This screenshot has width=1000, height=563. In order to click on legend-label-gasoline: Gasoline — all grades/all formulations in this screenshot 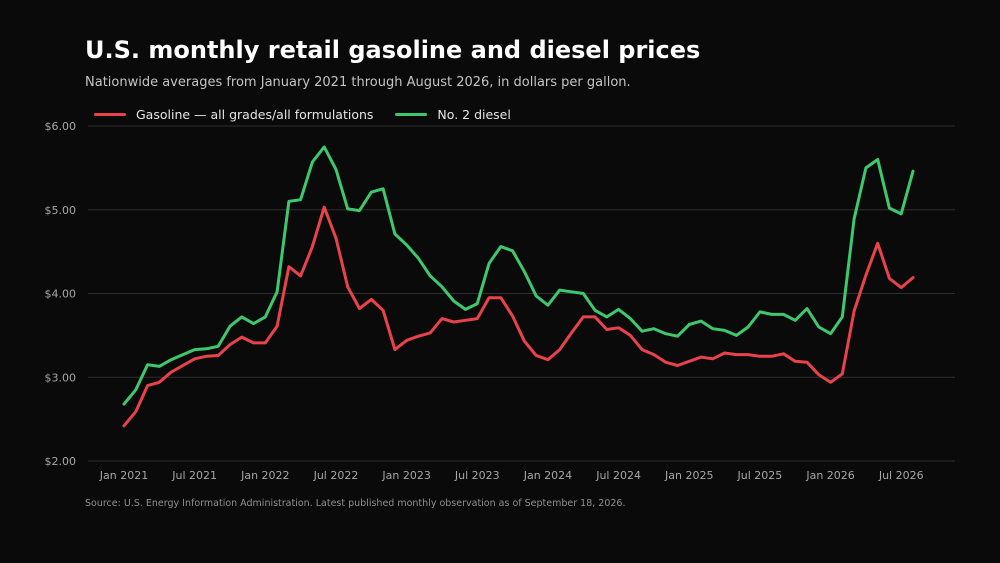, I will do `click(255, 114)`.